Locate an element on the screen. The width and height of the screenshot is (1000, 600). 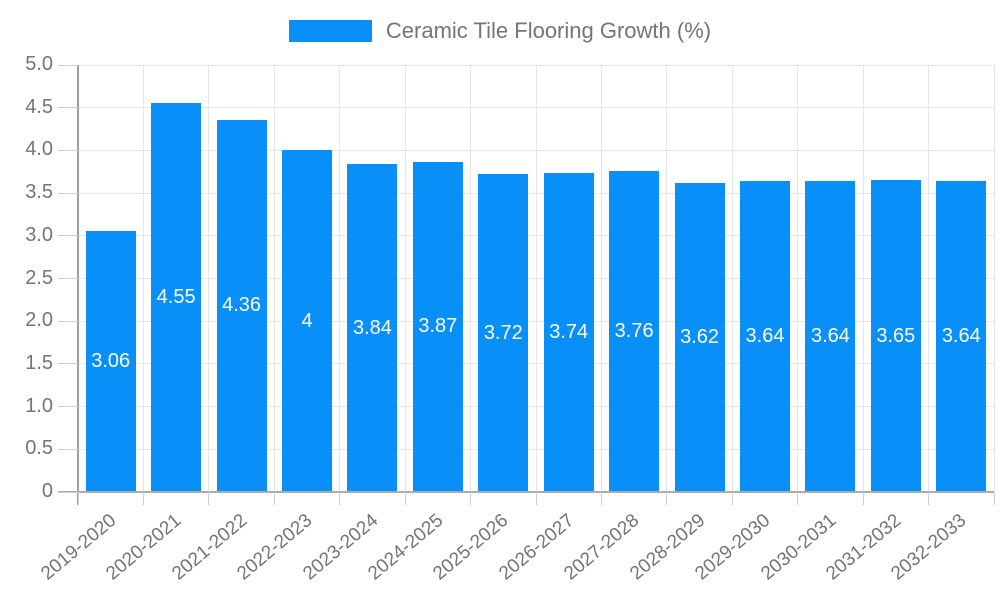
bar: 3.84 is located at coordinates (372, 328).